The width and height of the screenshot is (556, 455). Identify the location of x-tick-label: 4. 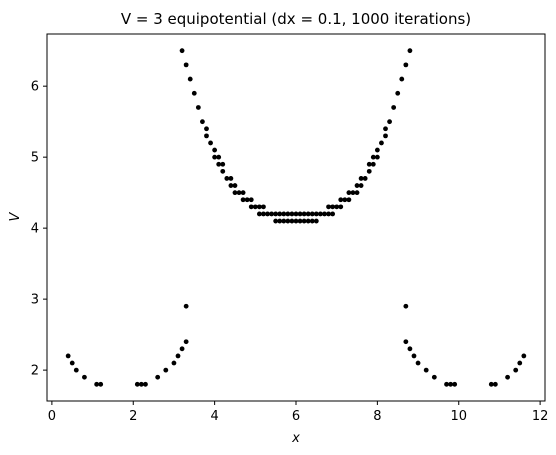
(214, 416).